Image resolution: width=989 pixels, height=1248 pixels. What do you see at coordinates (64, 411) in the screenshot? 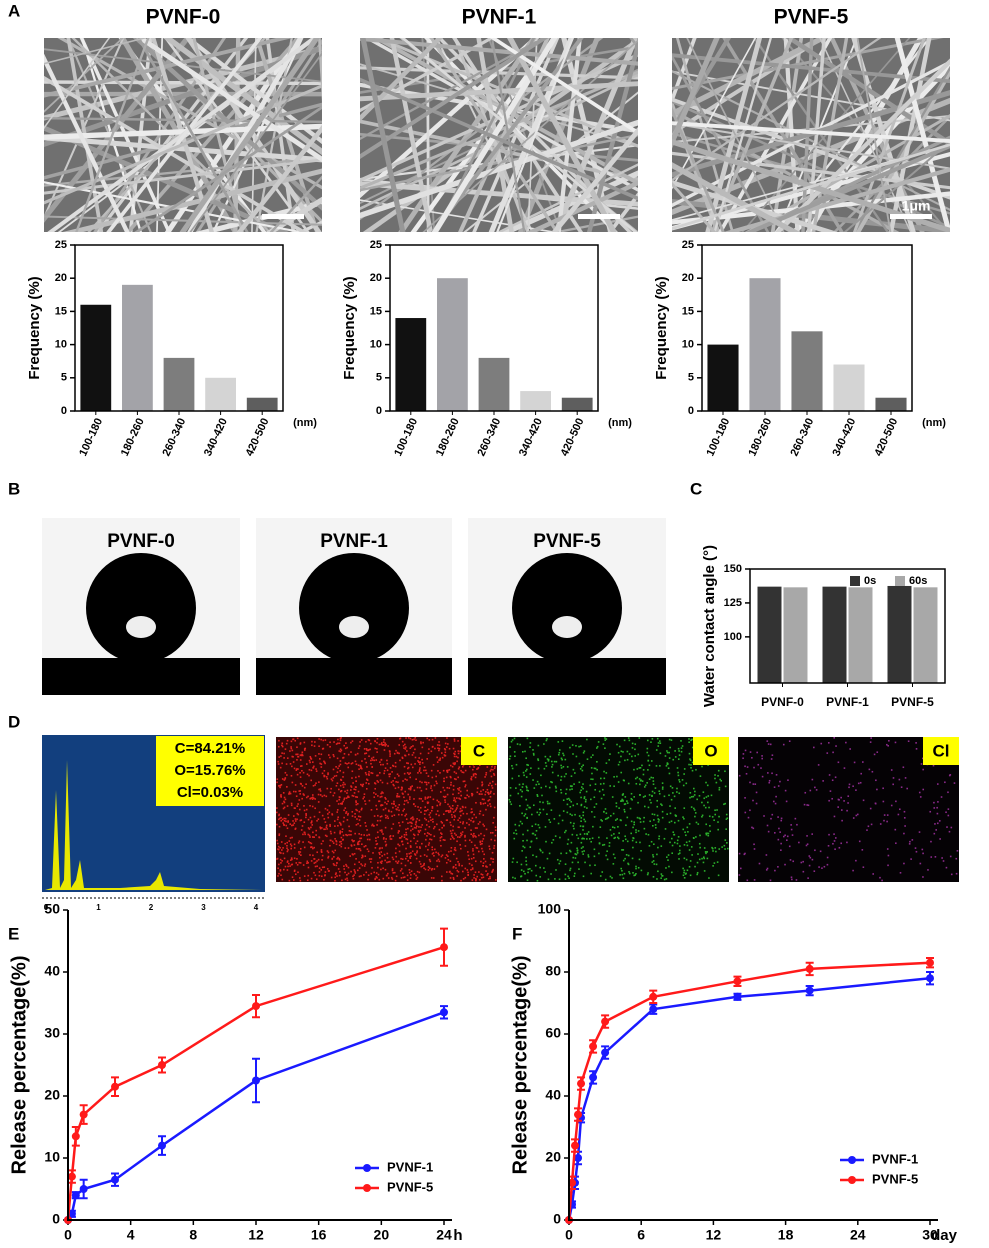
I see `y-tick-label: 0` at bounding box center [64, 411].